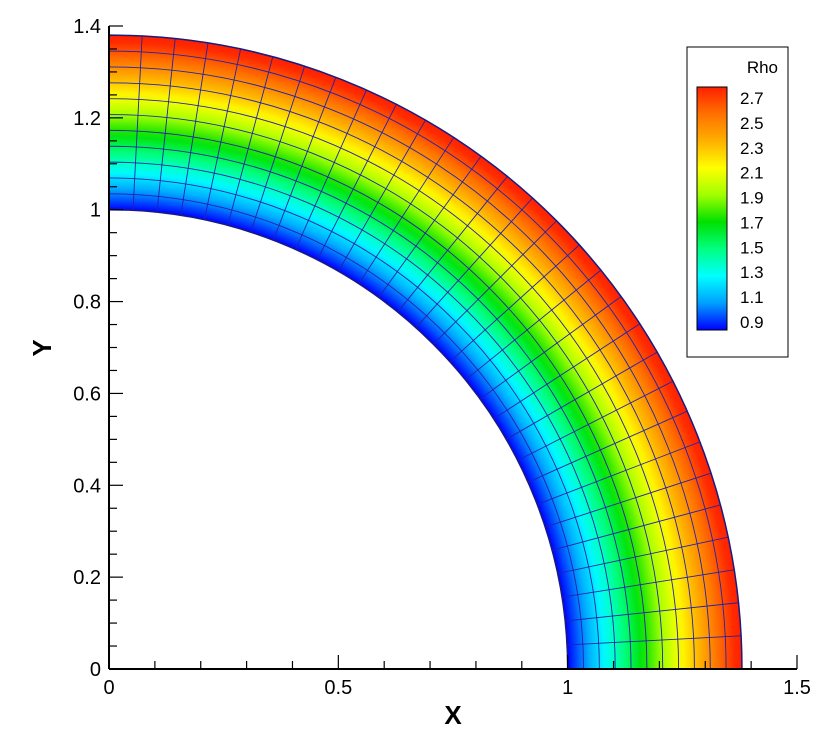  I want to click on colorbar-label: 1.5, so click(752, 247).